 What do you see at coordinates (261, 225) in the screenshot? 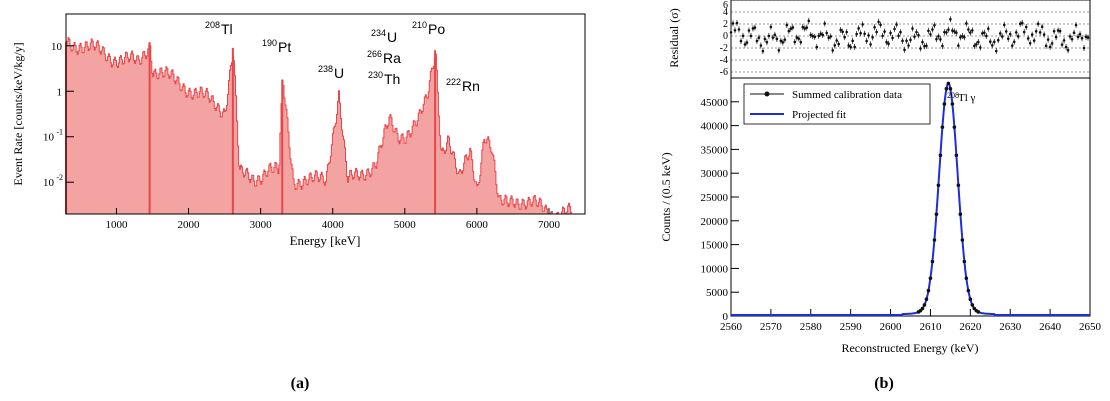
I see `x-tick-label: 3000` at bounding box center [261, 225].